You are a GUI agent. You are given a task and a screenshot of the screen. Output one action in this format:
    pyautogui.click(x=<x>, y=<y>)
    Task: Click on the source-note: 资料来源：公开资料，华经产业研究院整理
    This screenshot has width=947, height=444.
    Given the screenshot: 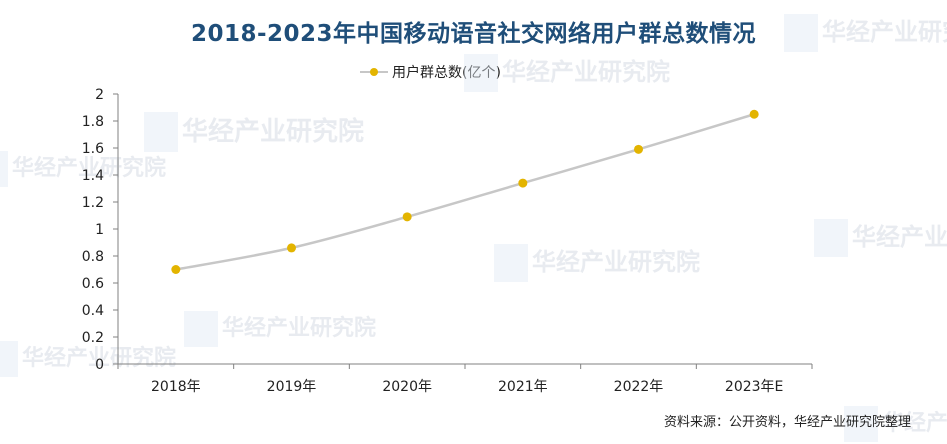 What is the action you would take?
    pyautogui.click(x=787, y=422)
    